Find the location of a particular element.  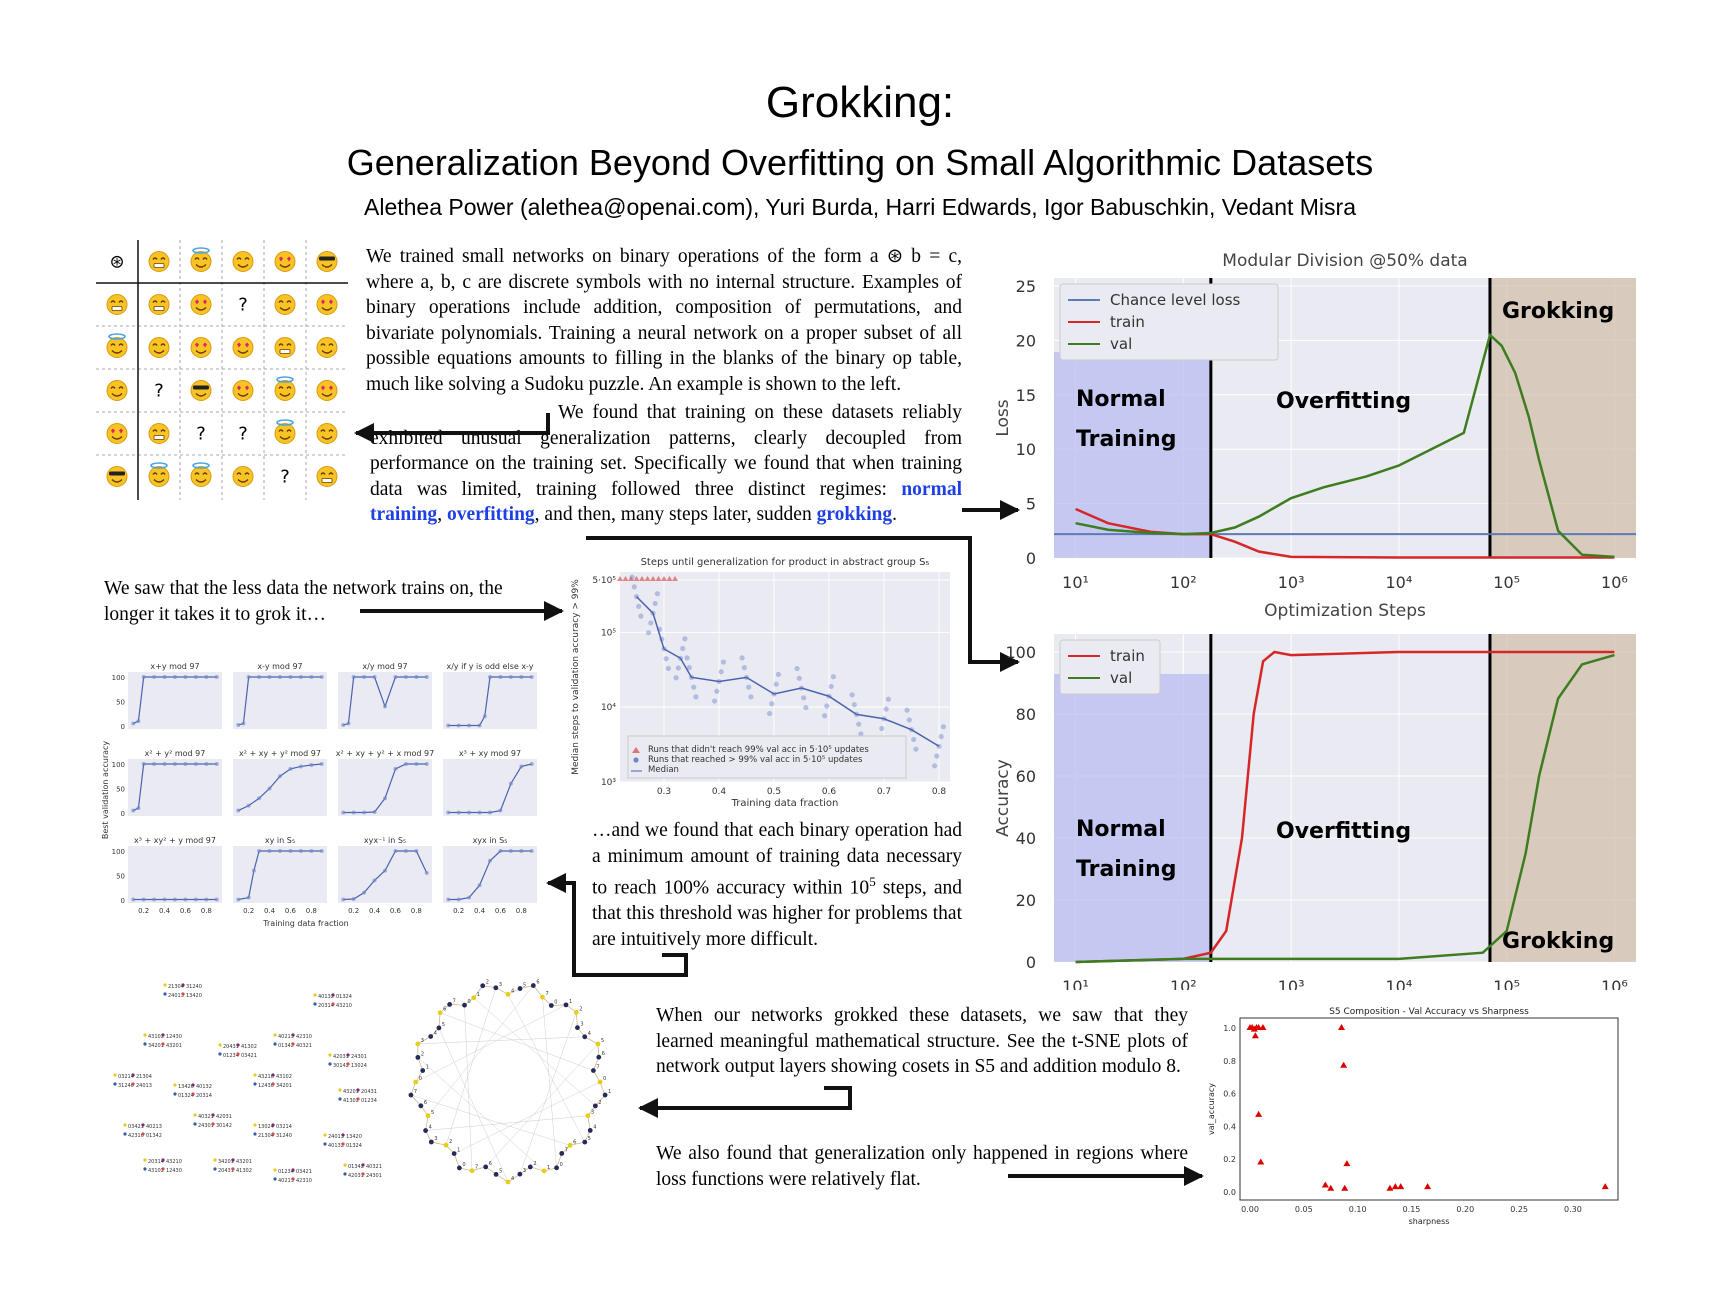

emoji-relief-icon is located at coordinates (159, 347).